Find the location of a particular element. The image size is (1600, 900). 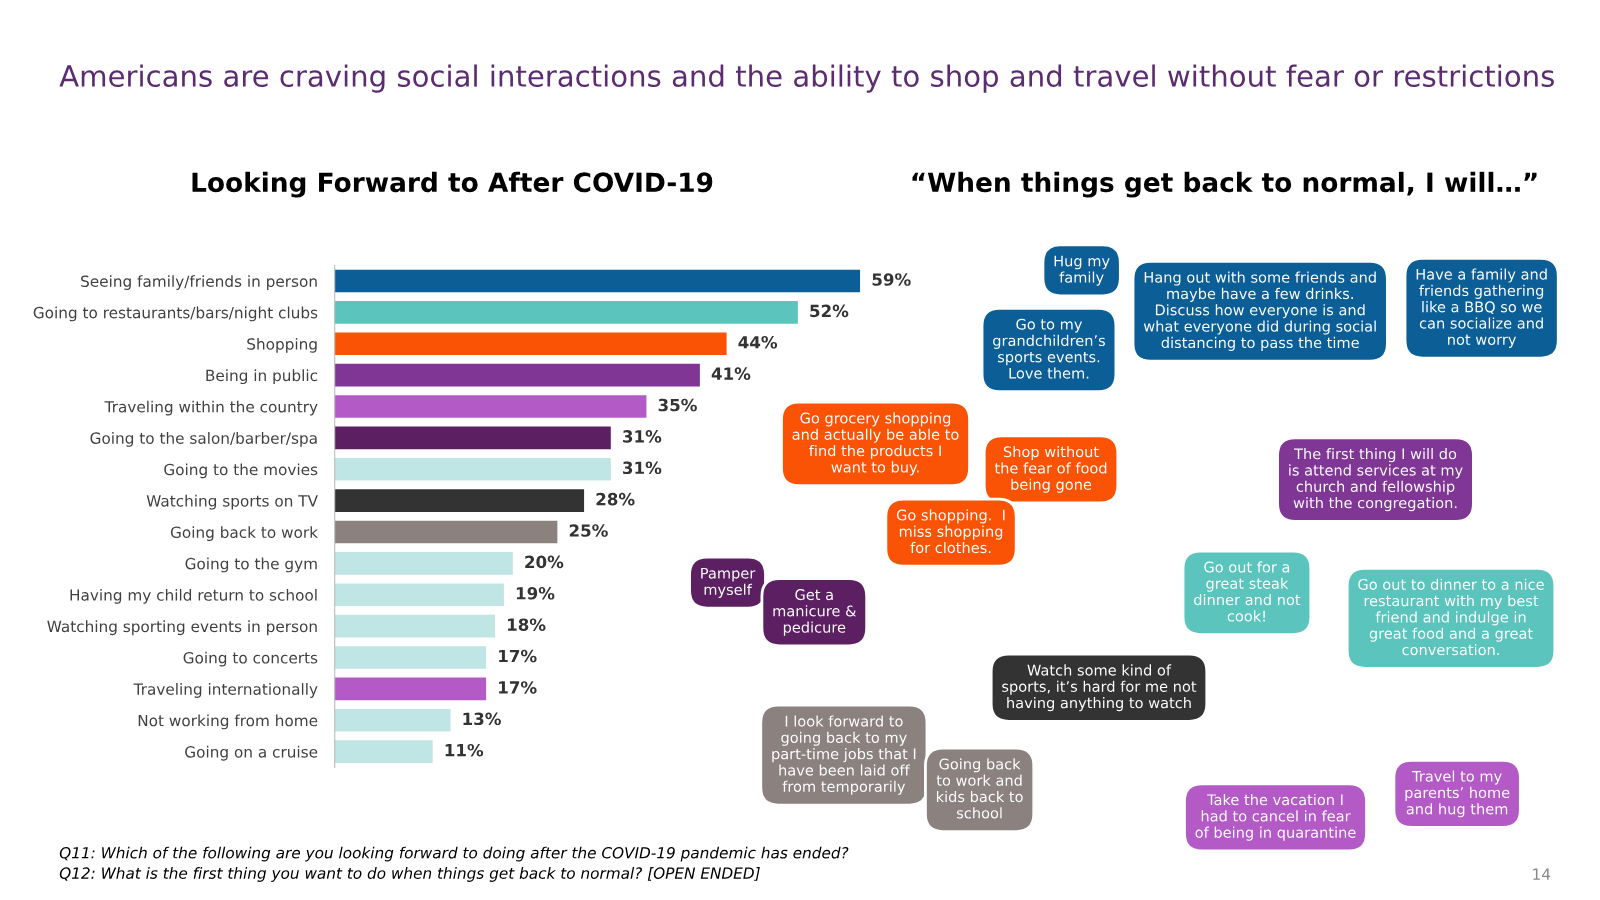

text: Go out to dinner to a nice restaurant with my best friend and indulge in great food and a great conversation. is located at coordinates (1451, 617).